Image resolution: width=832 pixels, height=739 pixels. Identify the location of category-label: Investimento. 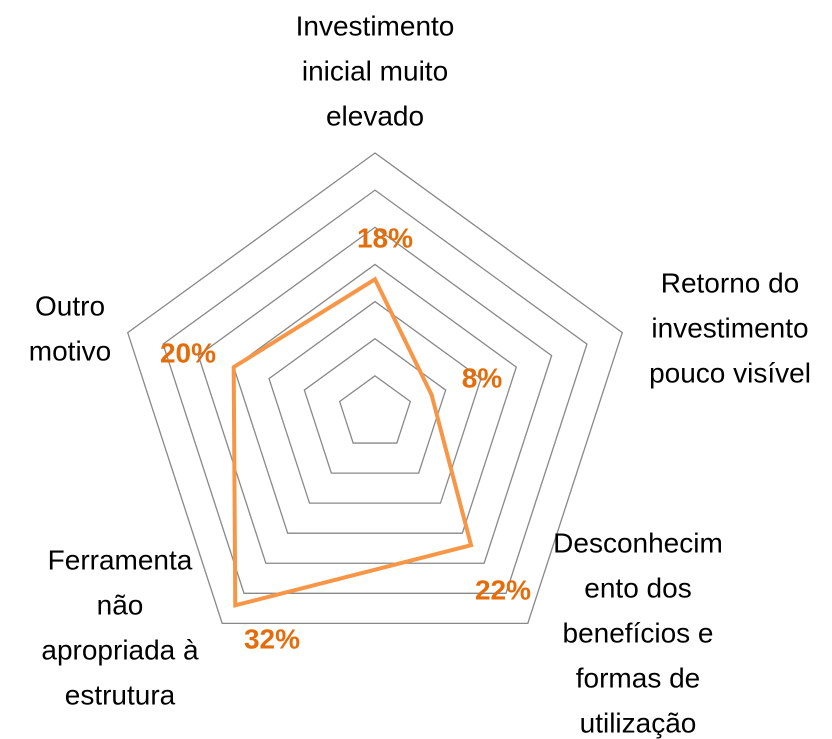
(375, 25).